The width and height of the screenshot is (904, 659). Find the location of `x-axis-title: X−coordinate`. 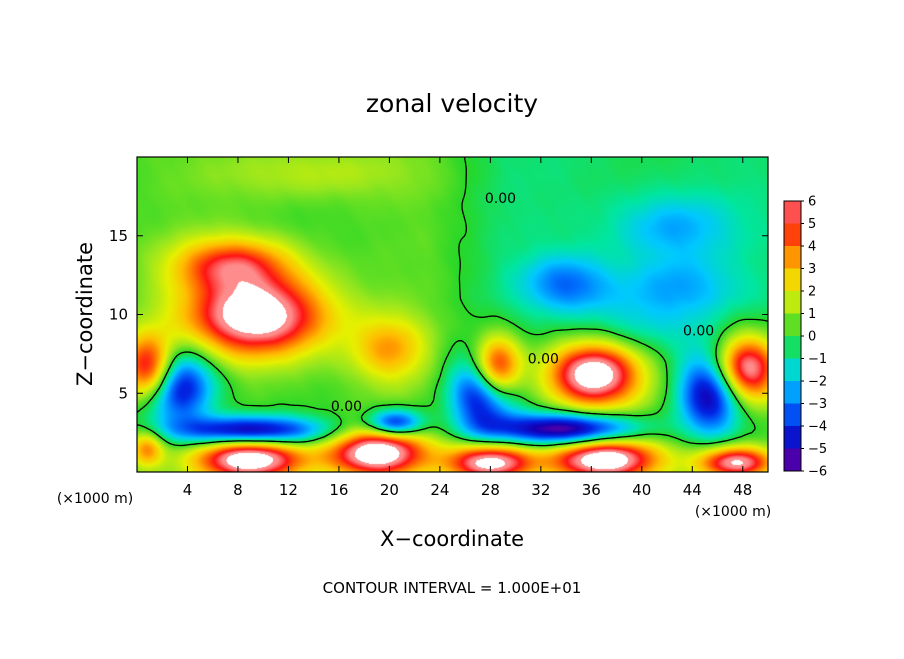

x-axis-title: X−coordinate is located at coordinates (452, 539).